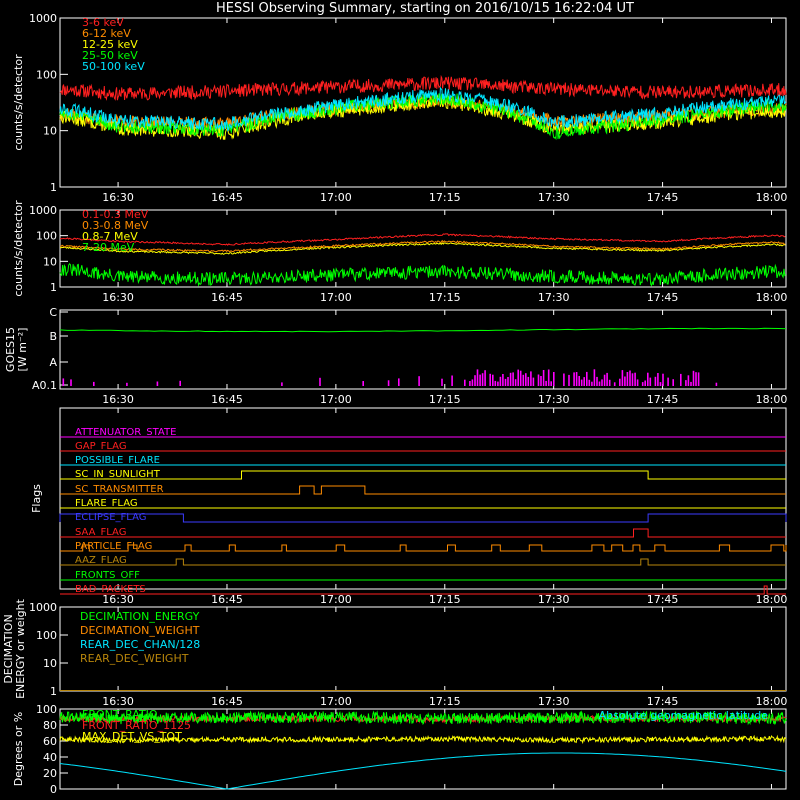 The image size is (800, 800). I want to click on flags-xtick-label: 16:45, so click(227, 599).